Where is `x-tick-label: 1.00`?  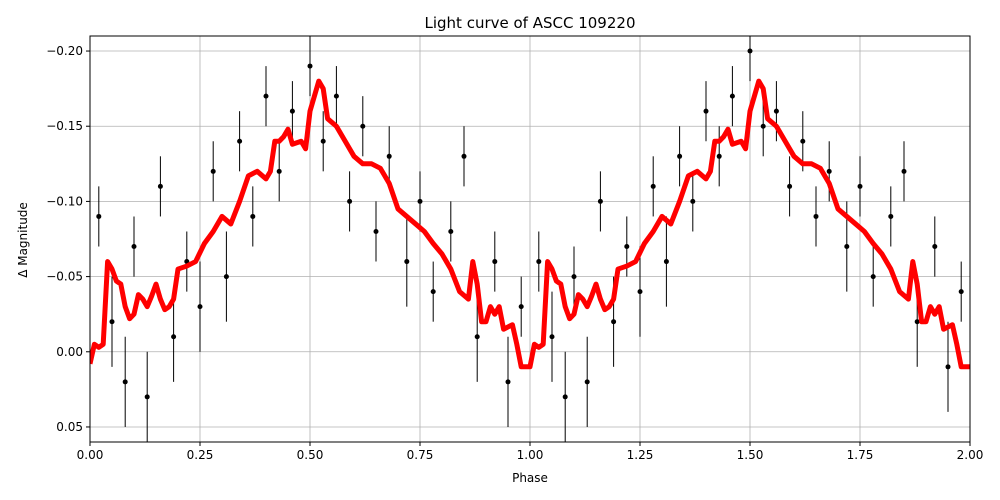
x-tick-label: 1.00 is located at coordinates (530, 455).